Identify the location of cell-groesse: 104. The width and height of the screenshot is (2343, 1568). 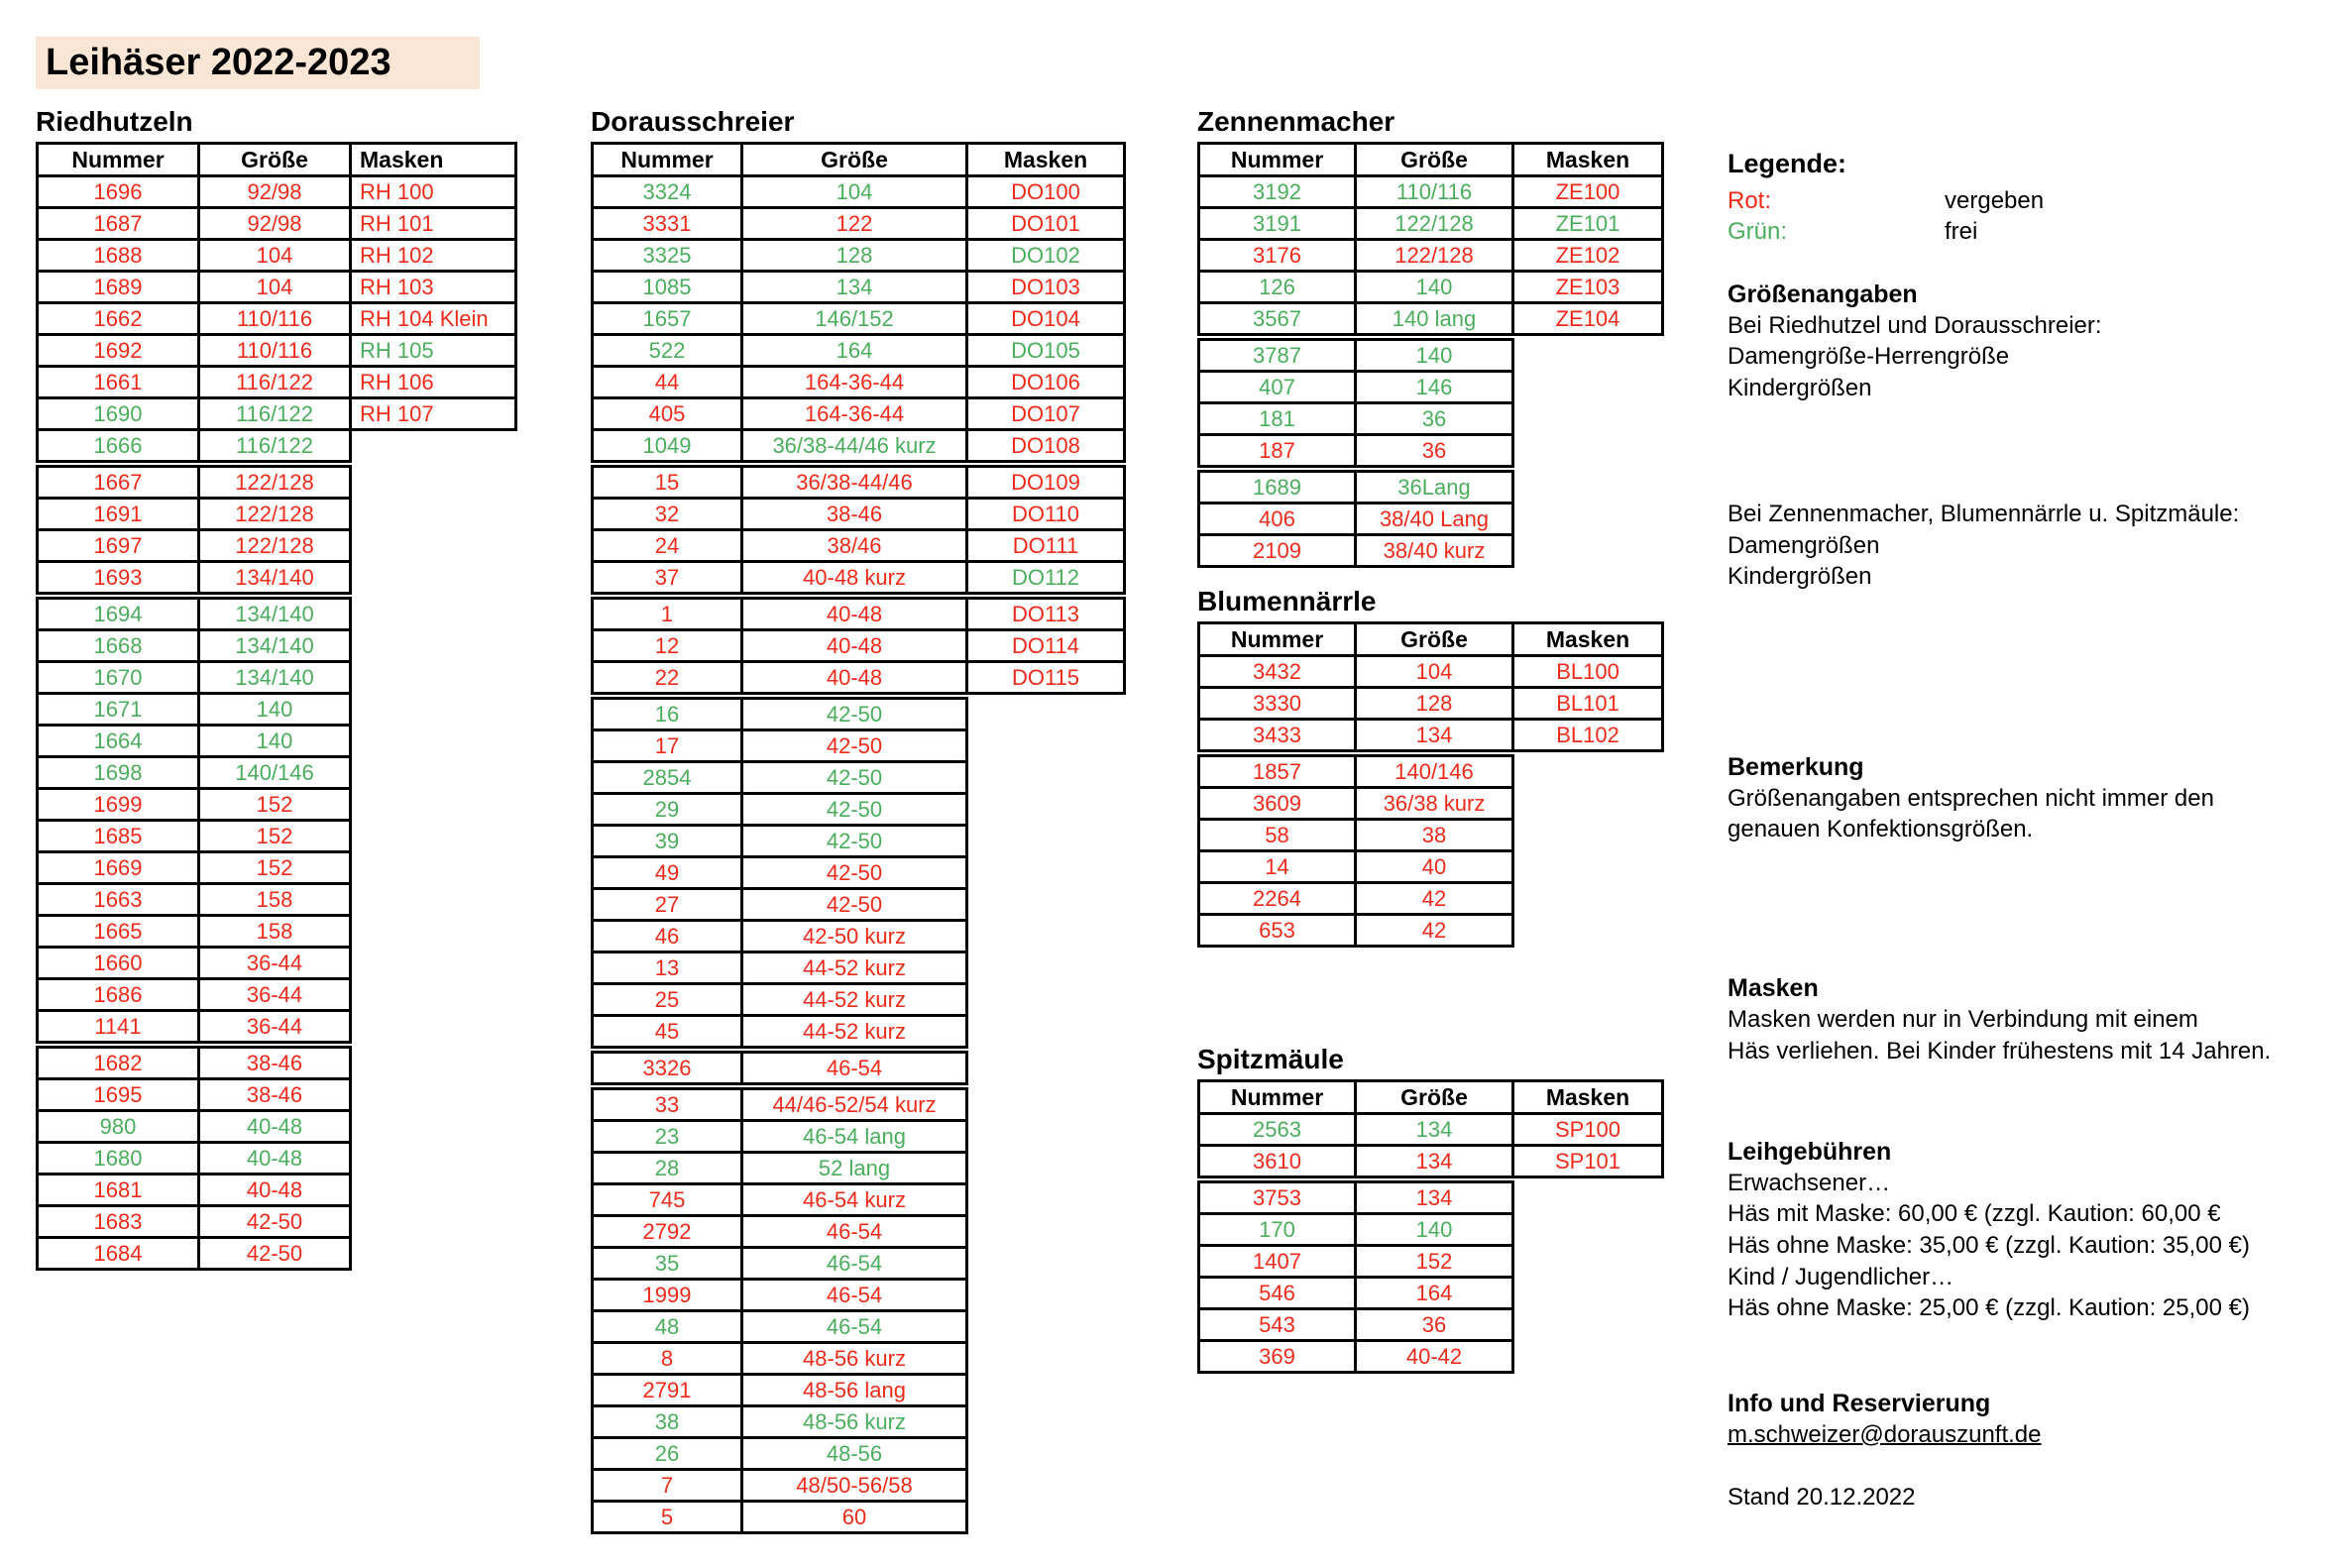
(1434, 671).